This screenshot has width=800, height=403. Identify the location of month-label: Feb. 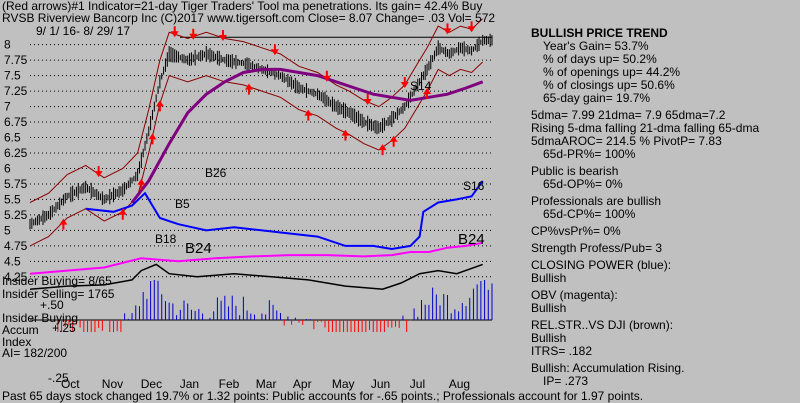
(229, 384).